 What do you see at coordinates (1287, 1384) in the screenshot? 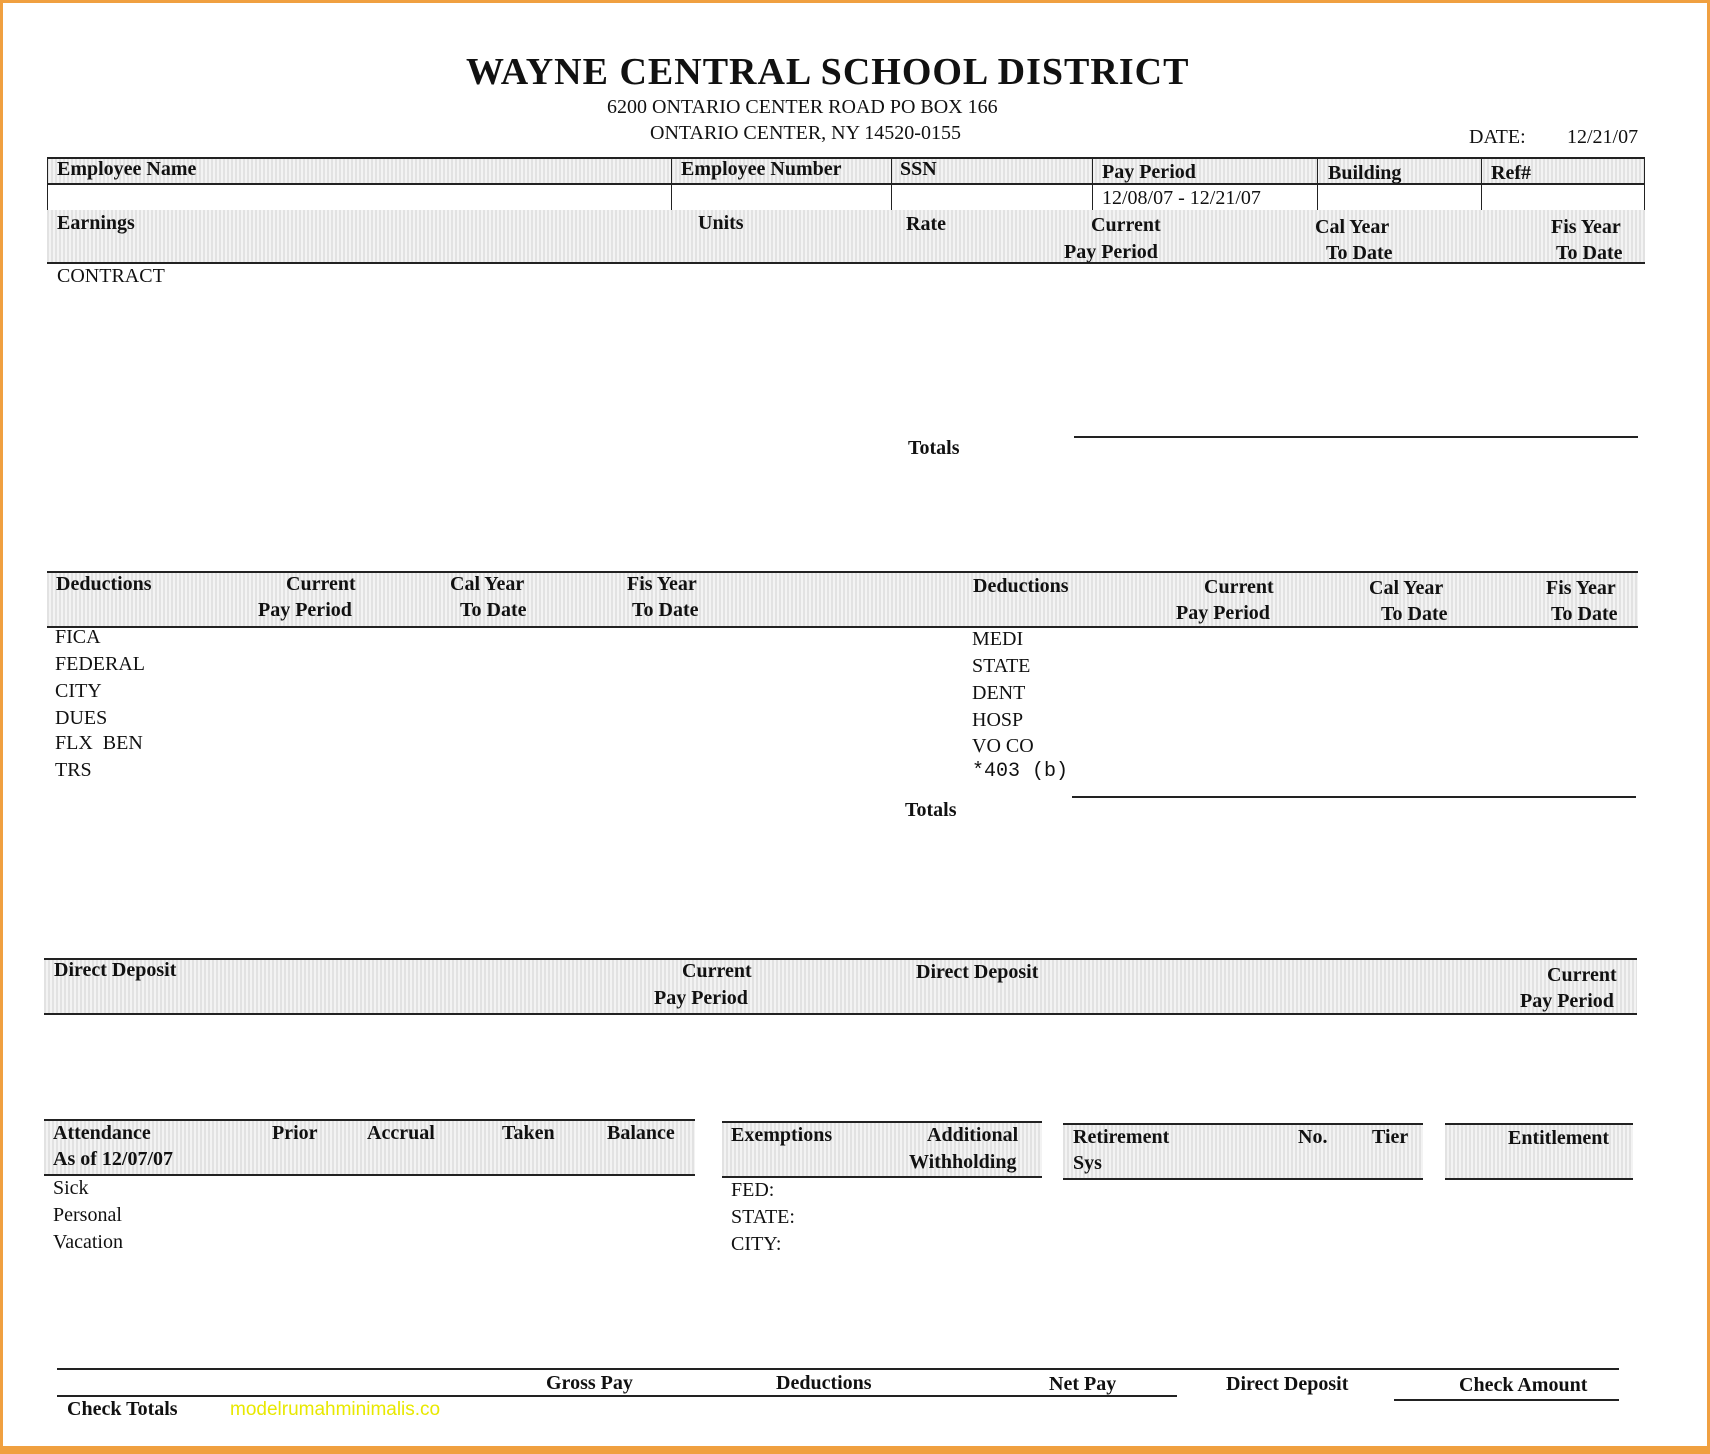
I see `direct-deposit-total-label: Direct Deposit` at bounding box center [1287, 1384].